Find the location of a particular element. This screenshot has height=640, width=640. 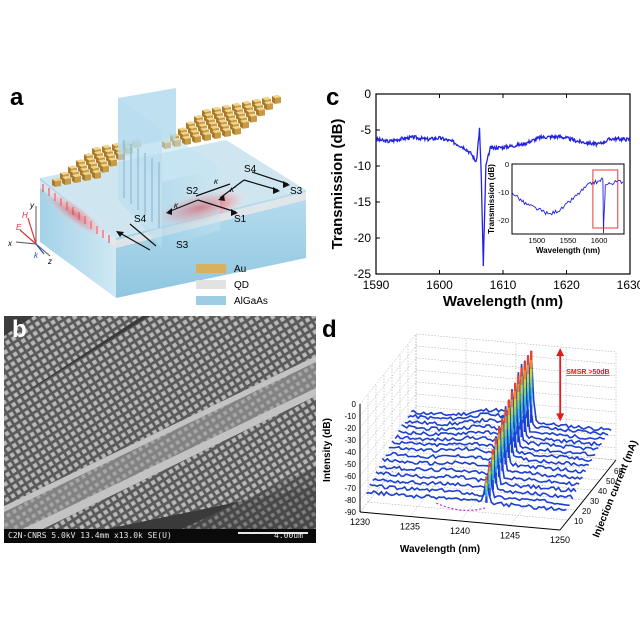

smsr-arrowhead-down is located at coordinates (560, 417).